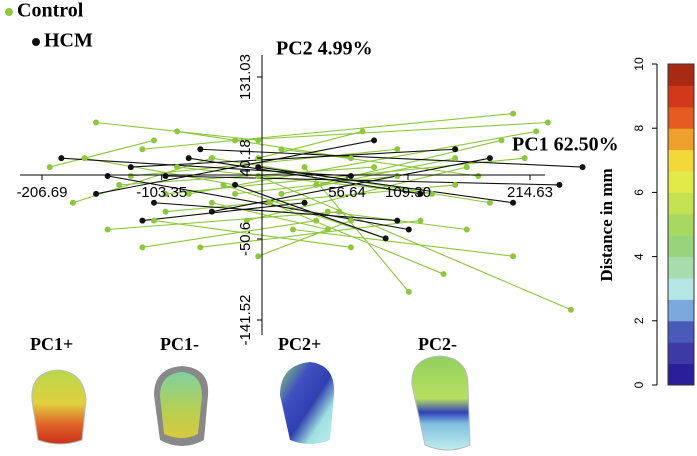 Image resolution: width=697 pixels, height=456 pixels. Describe the element at coordinates (324, 49) in the screenshot. I see `y-axis-label: PC2 4.99%` at that location.